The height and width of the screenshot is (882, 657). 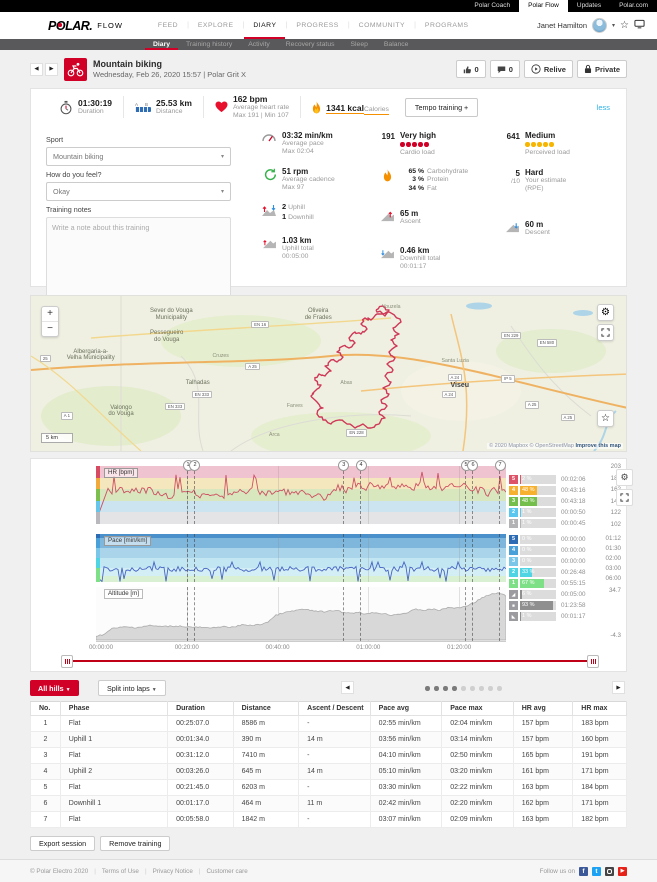 What do you see at coordinates (622, 871) in the screenshot?
I see `youtube-icon: ▶` at bounding box center [622, 871].